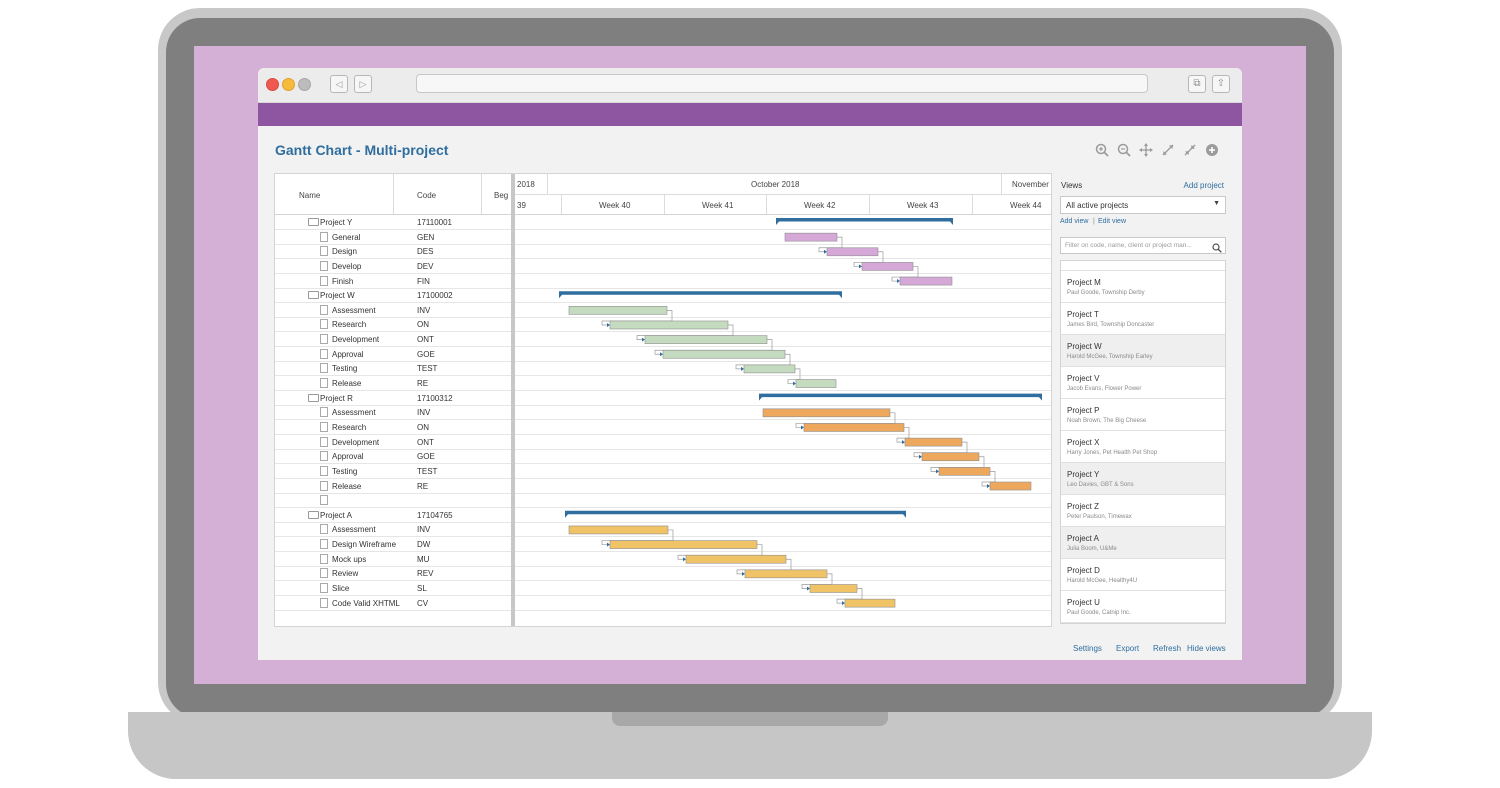  Describe the element at coordinates (1143, 287) in the screenshot. I see `project-list-item: Project M Paul Goode, Township Derby` at that location.